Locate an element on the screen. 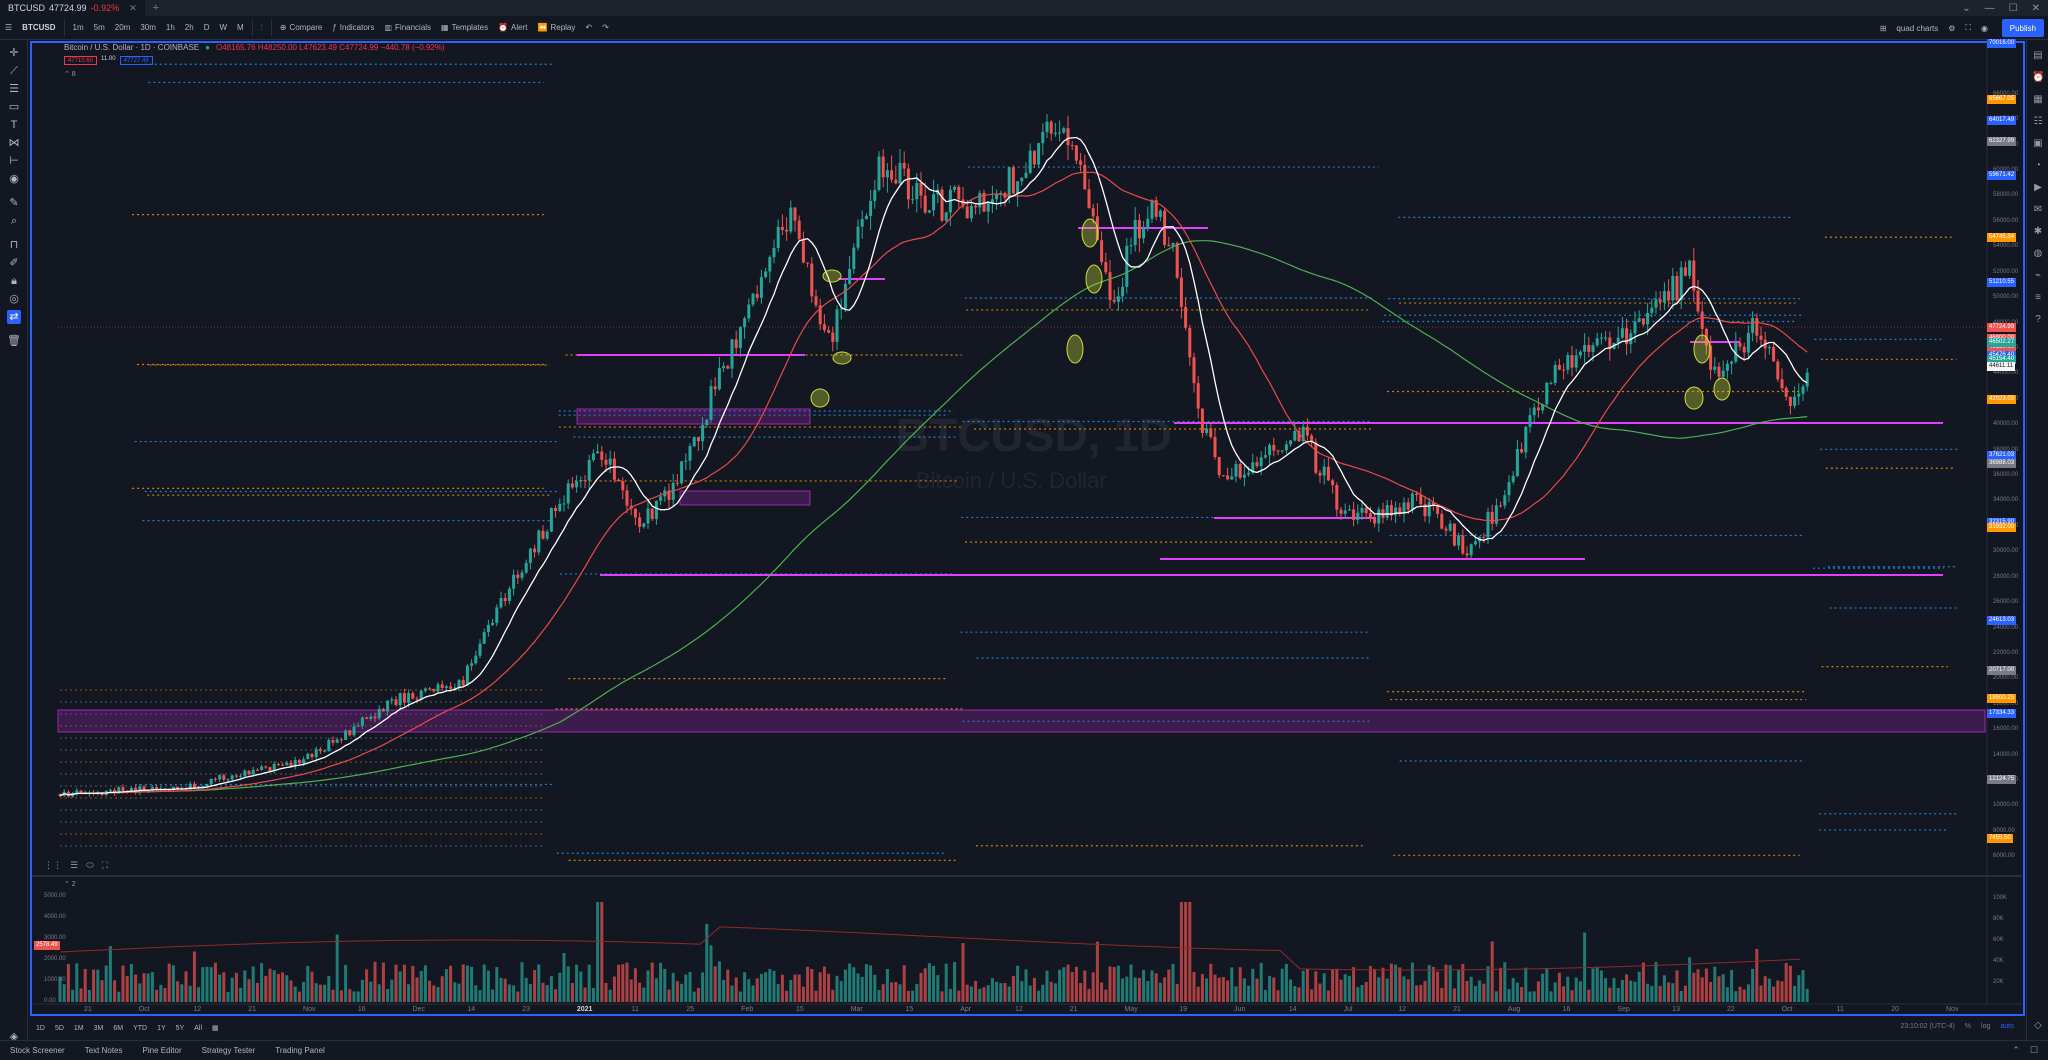  measure-icon: ⊢ is located at coordinates (14, 161).